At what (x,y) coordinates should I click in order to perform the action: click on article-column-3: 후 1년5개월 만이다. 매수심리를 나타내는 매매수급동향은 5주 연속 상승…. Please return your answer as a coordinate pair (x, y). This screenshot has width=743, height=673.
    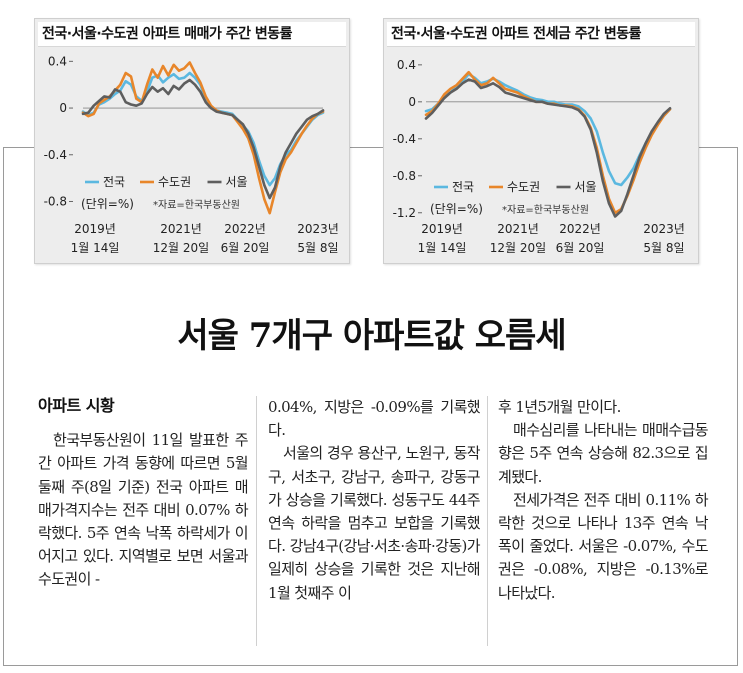
    Looking at the image, I should click on (603, 500).